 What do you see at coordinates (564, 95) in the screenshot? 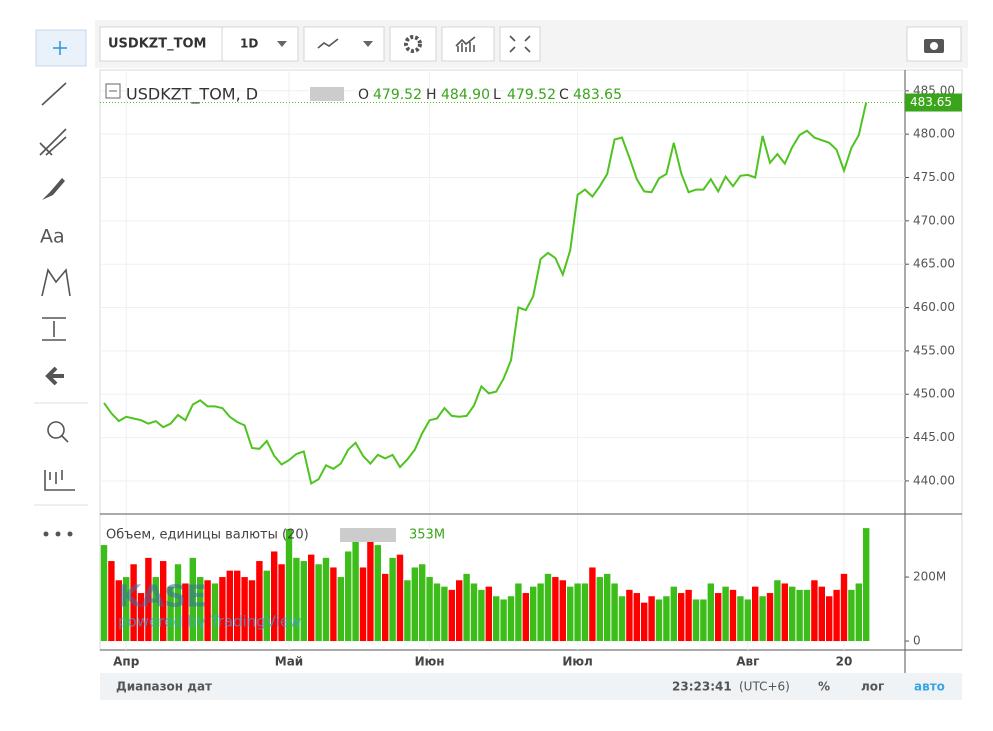
I see `c-label: C` at bounding box center [564, 95].